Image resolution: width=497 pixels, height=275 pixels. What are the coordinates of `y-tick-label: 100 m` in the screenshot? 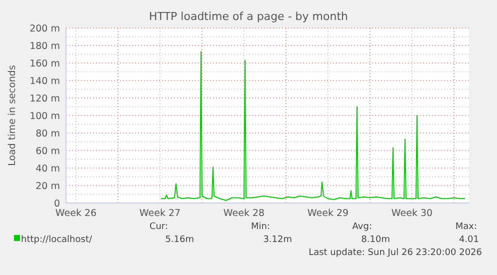 It's located at (45, 116).